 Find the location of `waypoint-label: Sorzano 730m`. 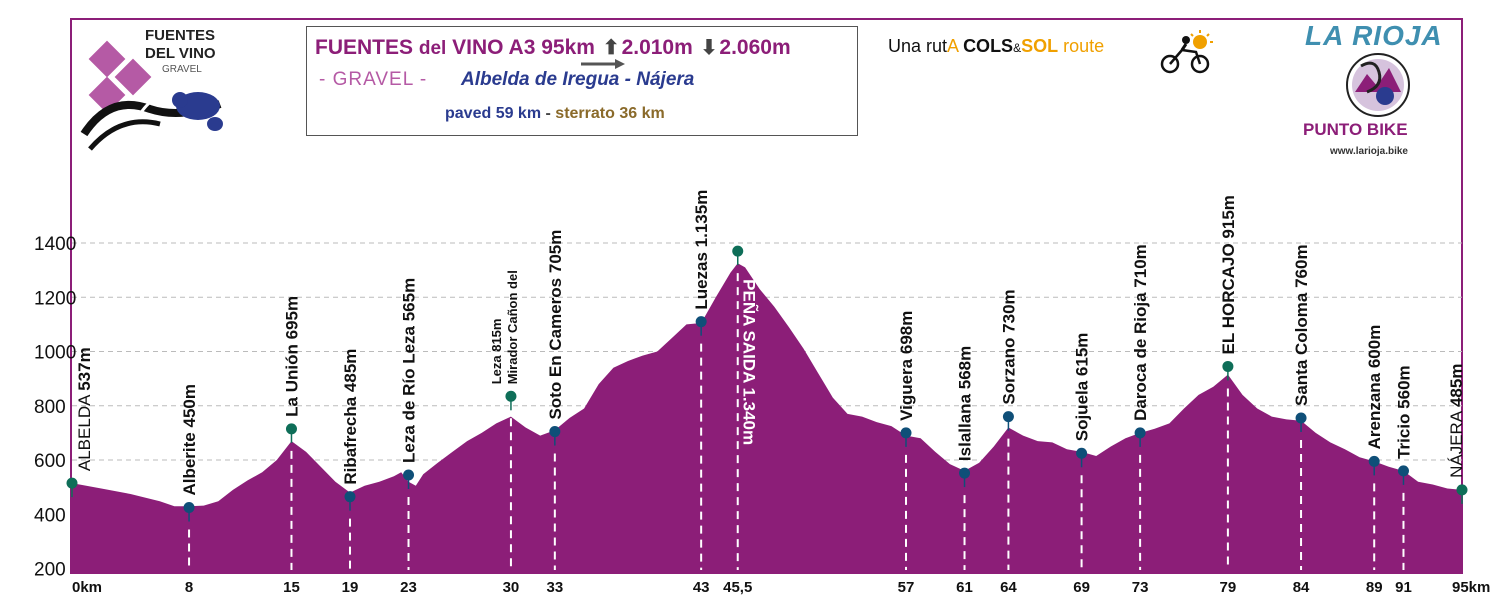

waypoint-label: Sorzano 730m is located at coordinates (1008, 346).